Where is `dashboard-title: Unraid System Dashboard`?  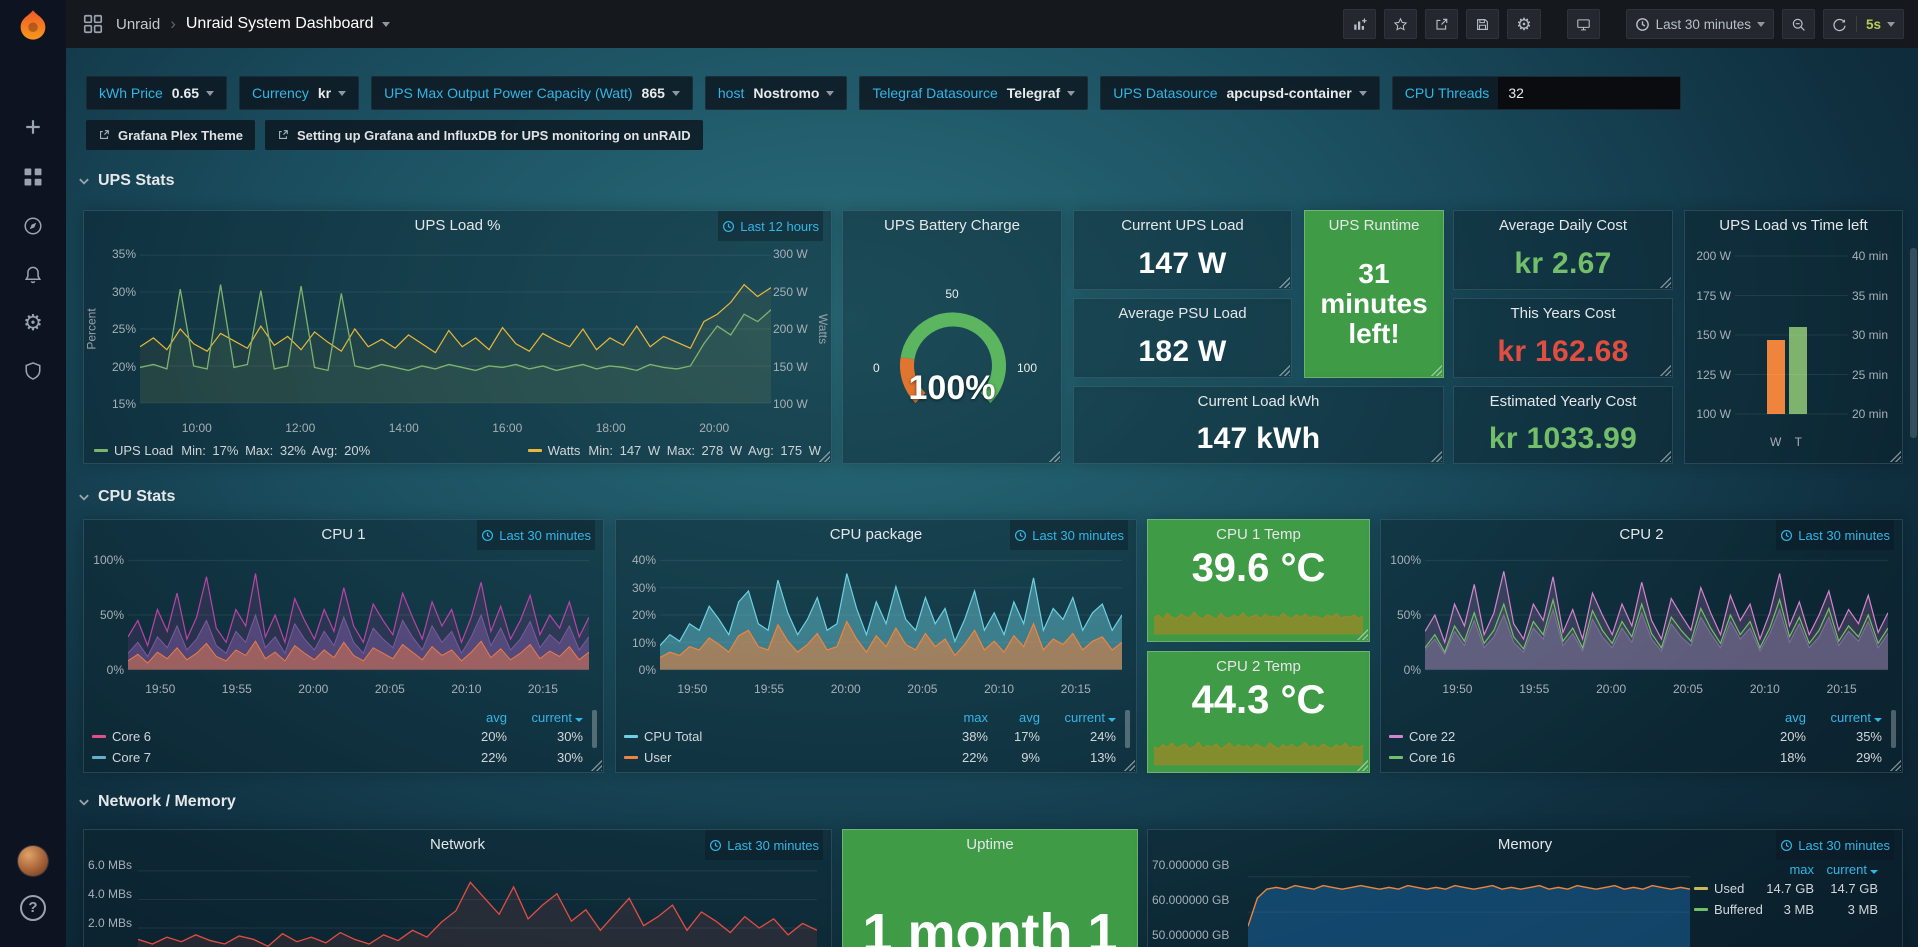 dashboard-title: Unraid System Dashboard is located at coordinates (288, 24).